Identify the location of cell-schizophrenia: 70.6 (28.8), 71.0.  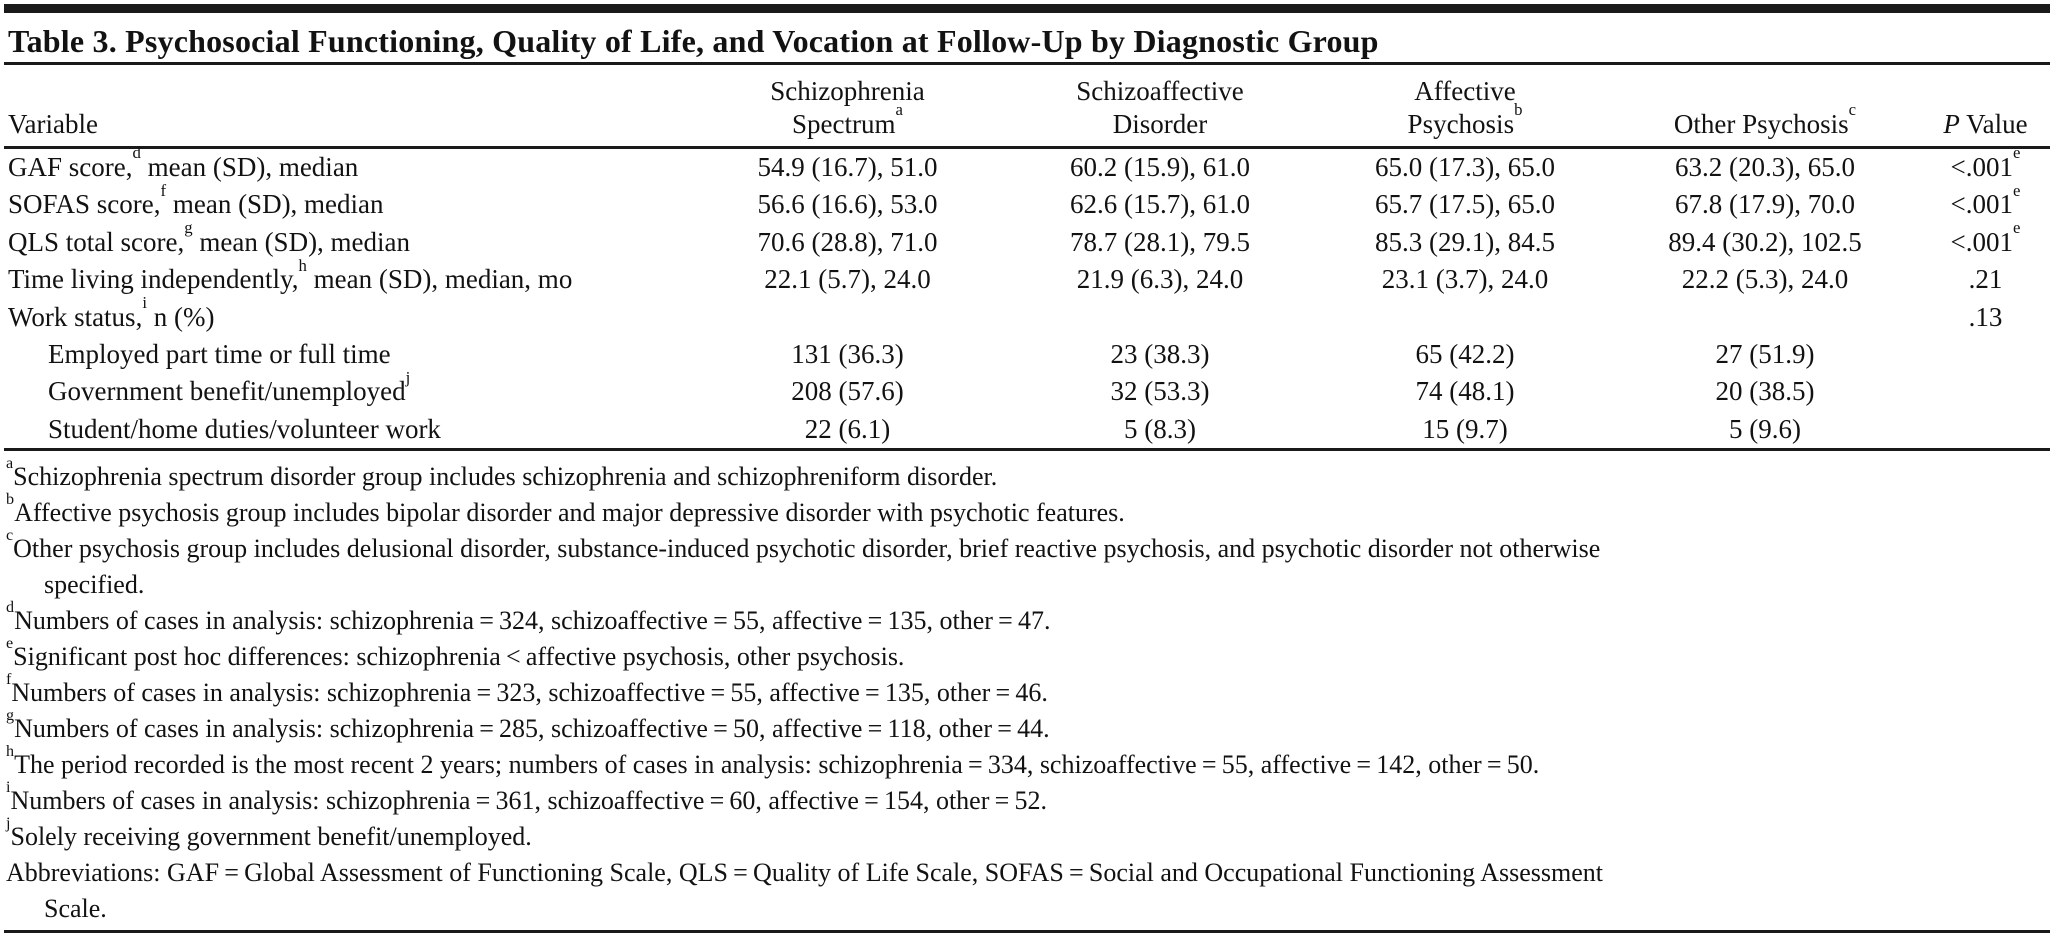
(847, 241).